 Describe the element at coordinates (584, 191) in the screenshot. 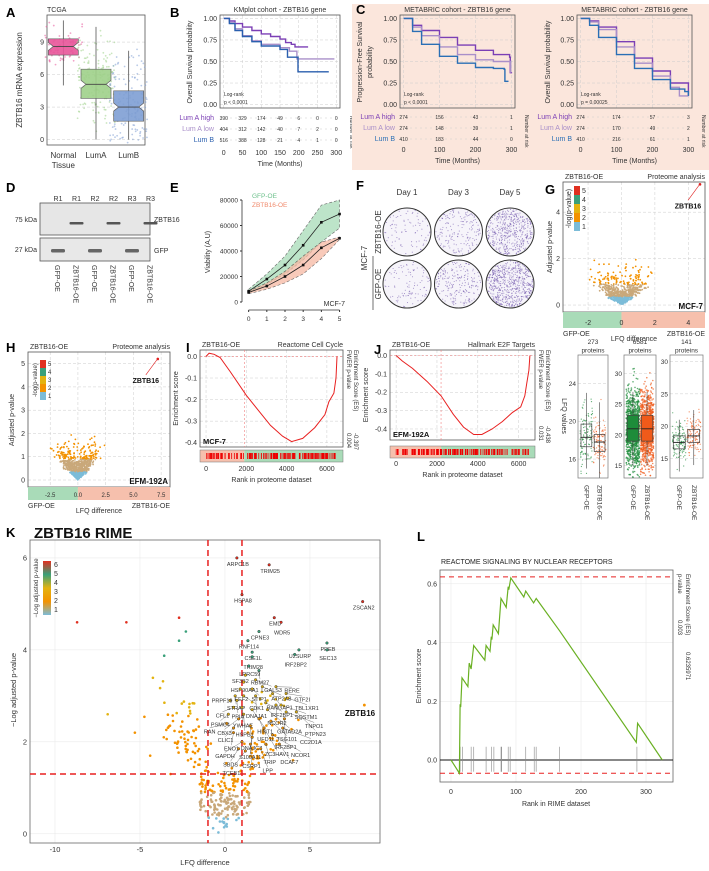

I see `legend-tick: 5` at that location.